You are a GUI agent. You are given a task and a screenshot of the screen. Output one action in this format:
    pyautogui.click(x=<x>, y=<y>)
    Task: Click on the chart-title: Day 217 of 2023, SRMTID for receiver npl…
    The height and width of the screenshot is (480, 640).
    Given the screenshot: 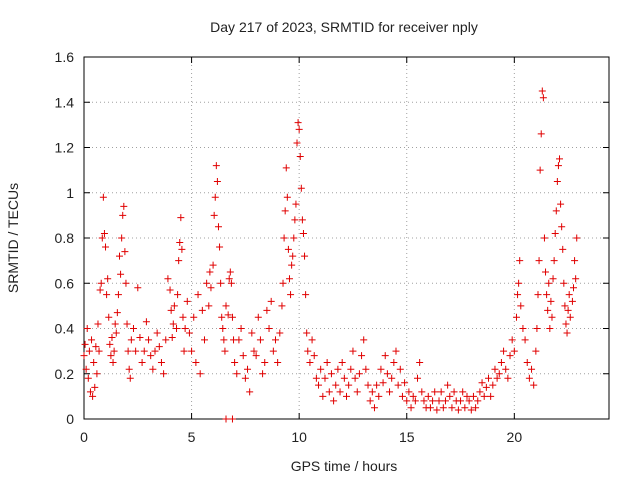 What is the action you would take?
    pyautogui.click(x=344, y=27)
    